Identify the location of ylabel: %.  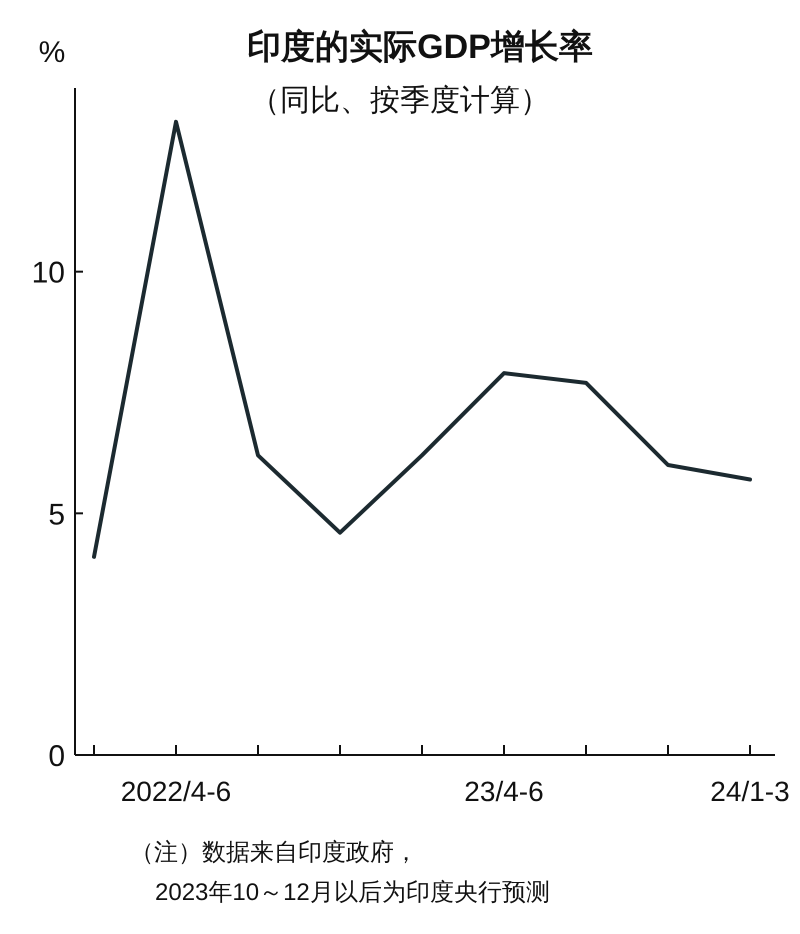
(52, 52).